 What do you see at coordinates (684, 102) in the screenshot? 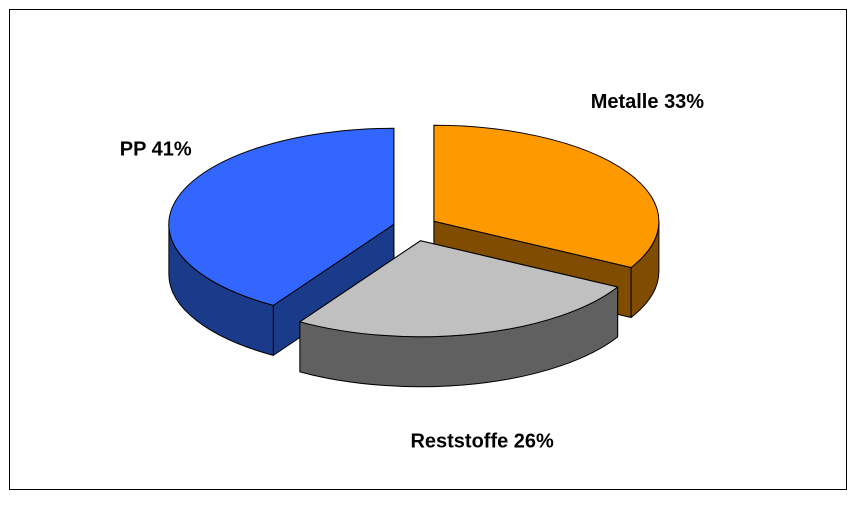
I see `label-value: 33%` at bounding box center [684, 102].